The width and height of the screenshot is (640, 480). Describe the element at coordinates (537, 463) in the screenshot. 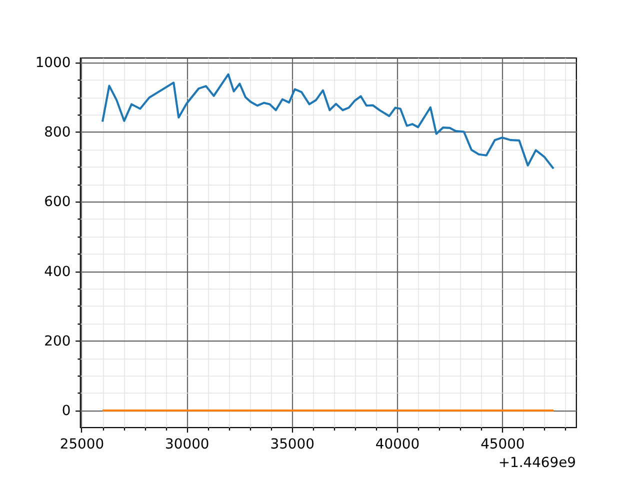

I see `text: +1.4469e9` at that location.